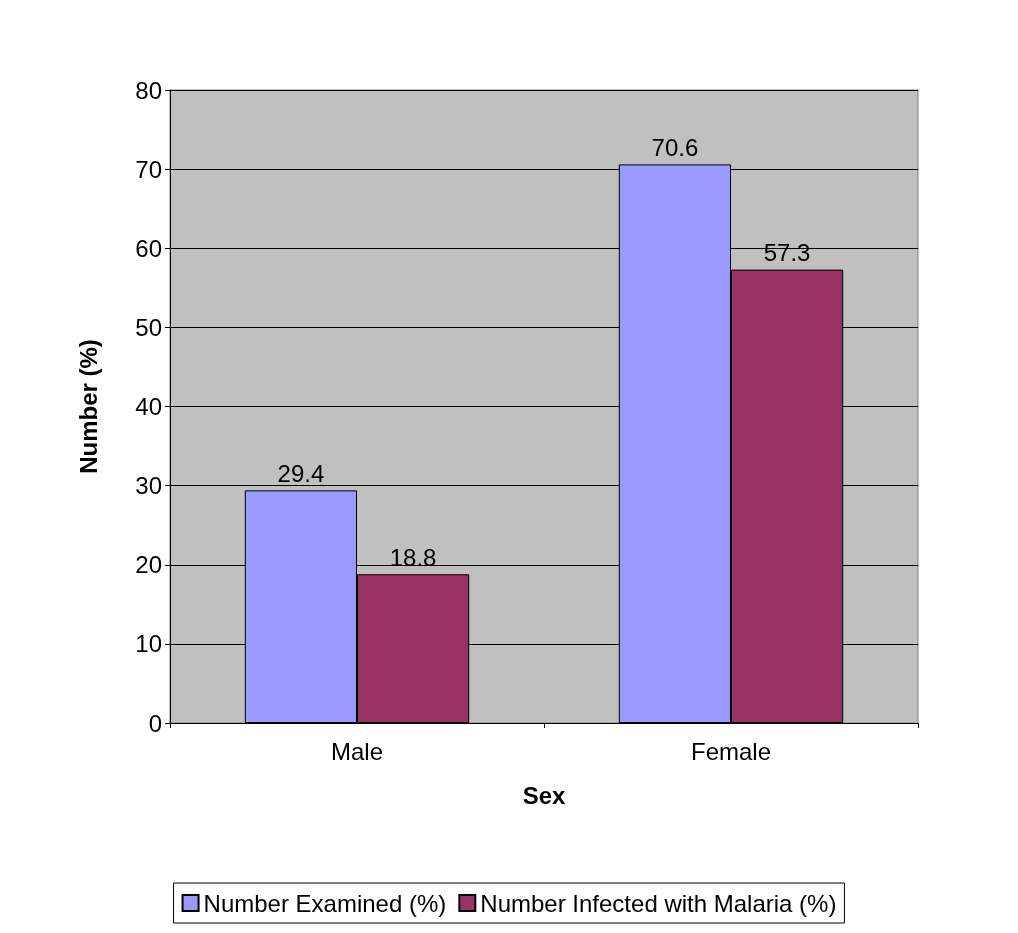 This screenshot has width=1018, height=933. What do you see at coordinates (658, 903) in the screenshot?
I see `legend-label: Number Infected with Malaria (%)` at bounding box center [658, 903].